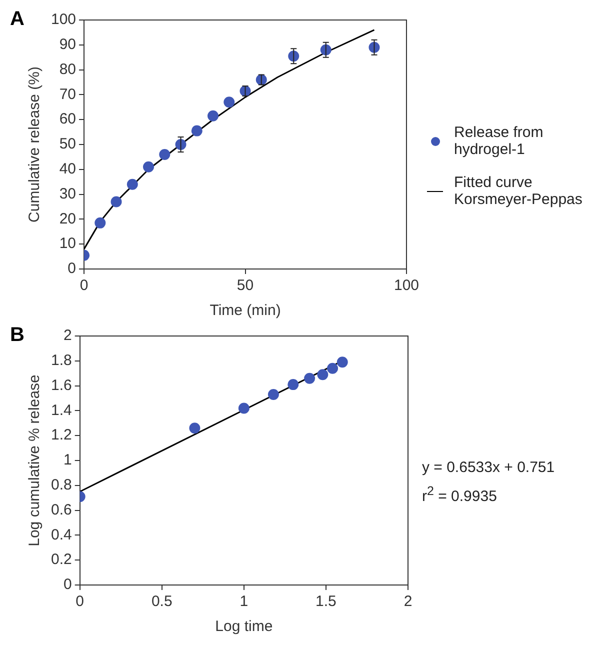 The image size is (610, 648). I want to click on legend-label: Release from hydrogel-1, so click(499, 141).